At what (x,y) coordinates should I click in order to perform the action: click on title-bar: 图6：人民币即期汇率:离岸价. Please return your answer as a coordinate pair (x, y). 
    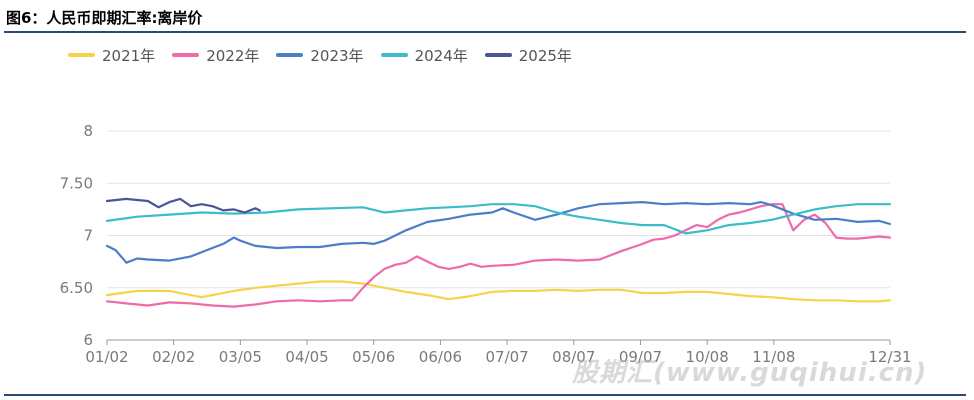
    Looking at the image, I should click on (487, 17).